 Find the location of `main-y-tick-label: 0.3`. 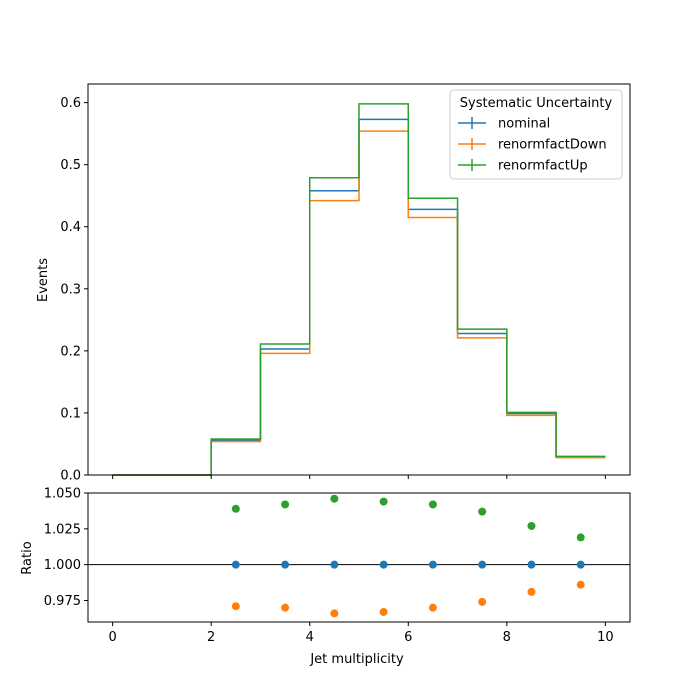

main-y-tick-label: 0.3 is located at coordinates (70, 289).